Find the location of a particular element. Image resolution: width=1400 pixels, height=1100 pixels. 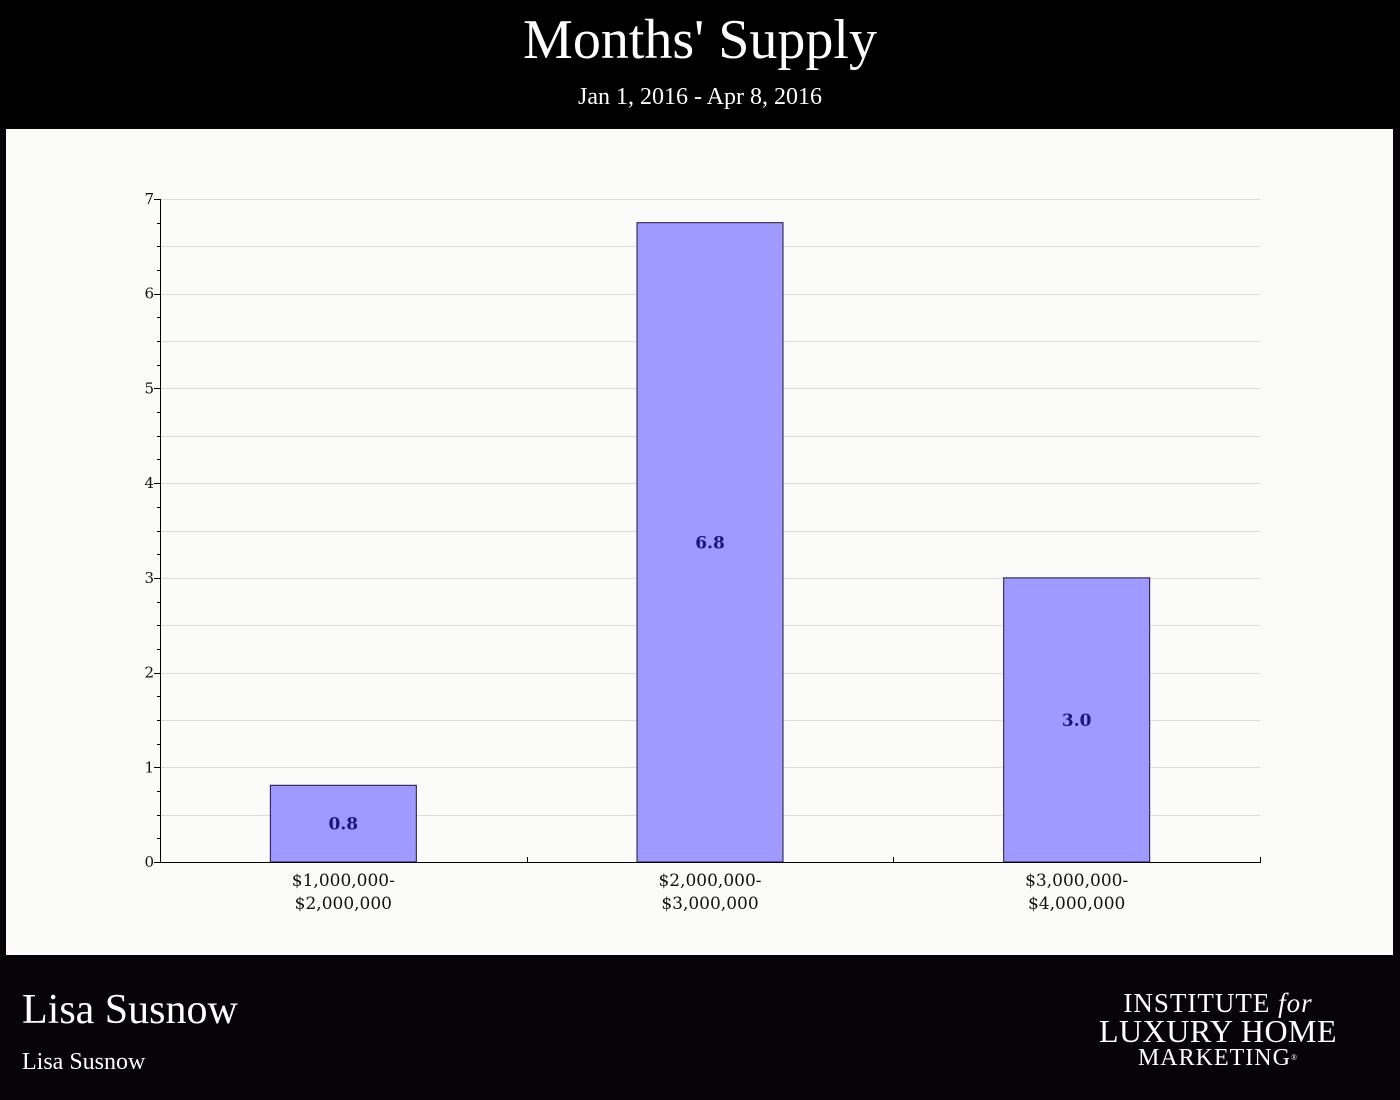

y-tick-label: 4 is located at coordinates (149, 483).